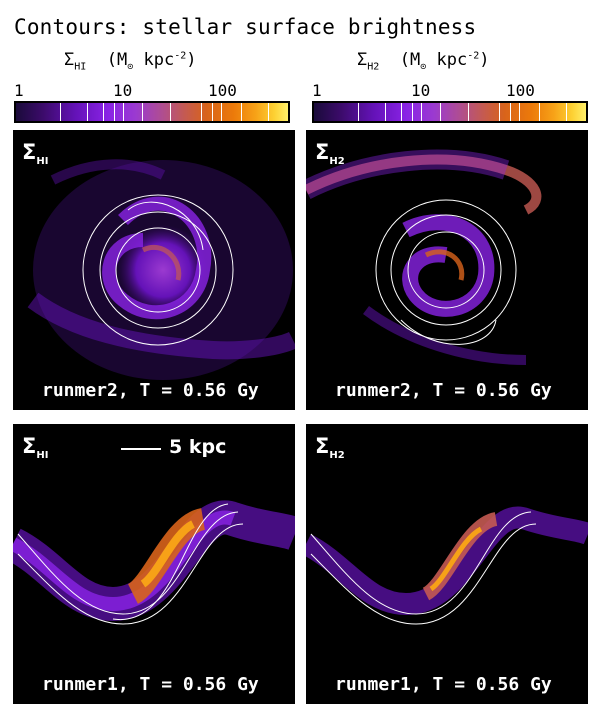  I want to click on colorbar-label-hi: ΣHI (M⊙ kpc-2), so click(130, 61).